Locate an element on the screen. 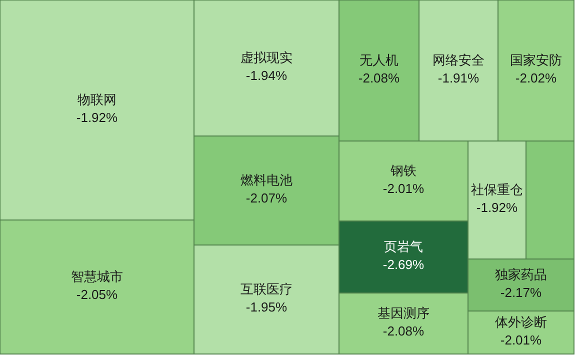 Image resolution: width=575 pixels, height=356 pixels. category-label: 虚拟现实 is located at coordinates (266, 58).